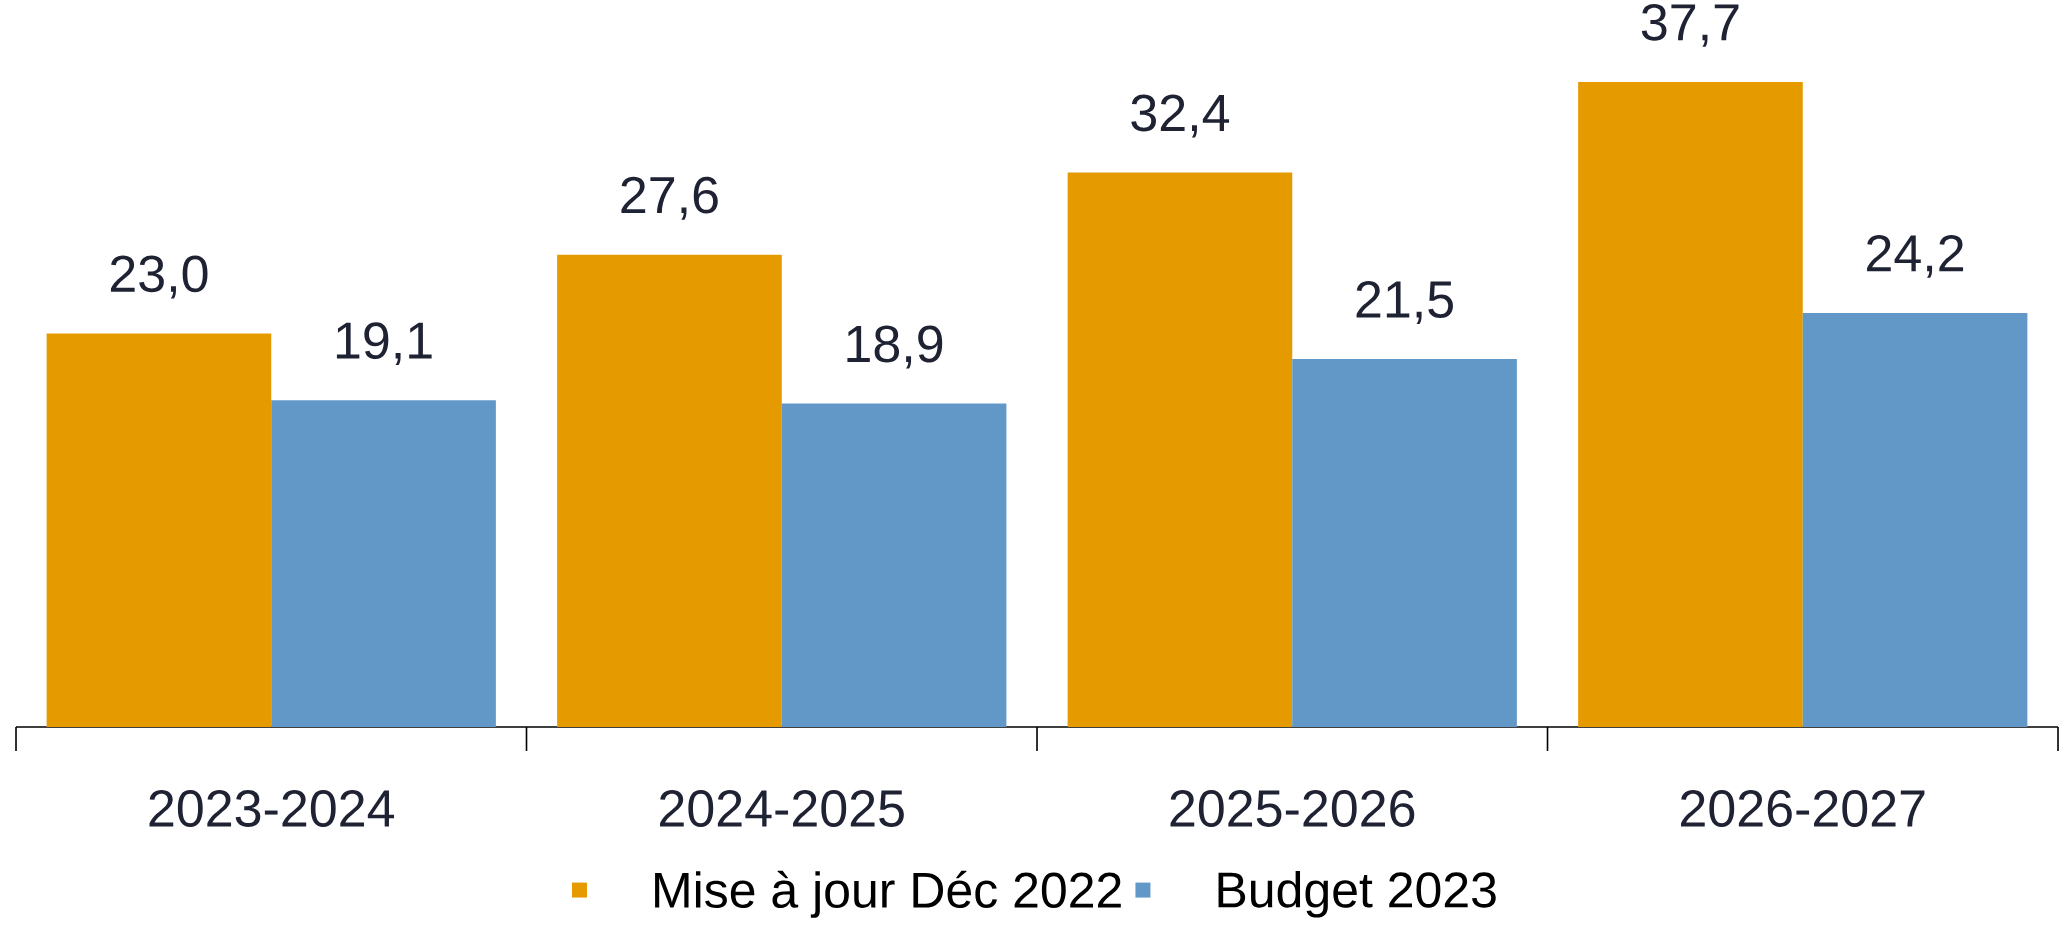  Describe the element at coordinates (272, 808) in the screenshot. I see `x-tick-label: 2023-2024` at that location.